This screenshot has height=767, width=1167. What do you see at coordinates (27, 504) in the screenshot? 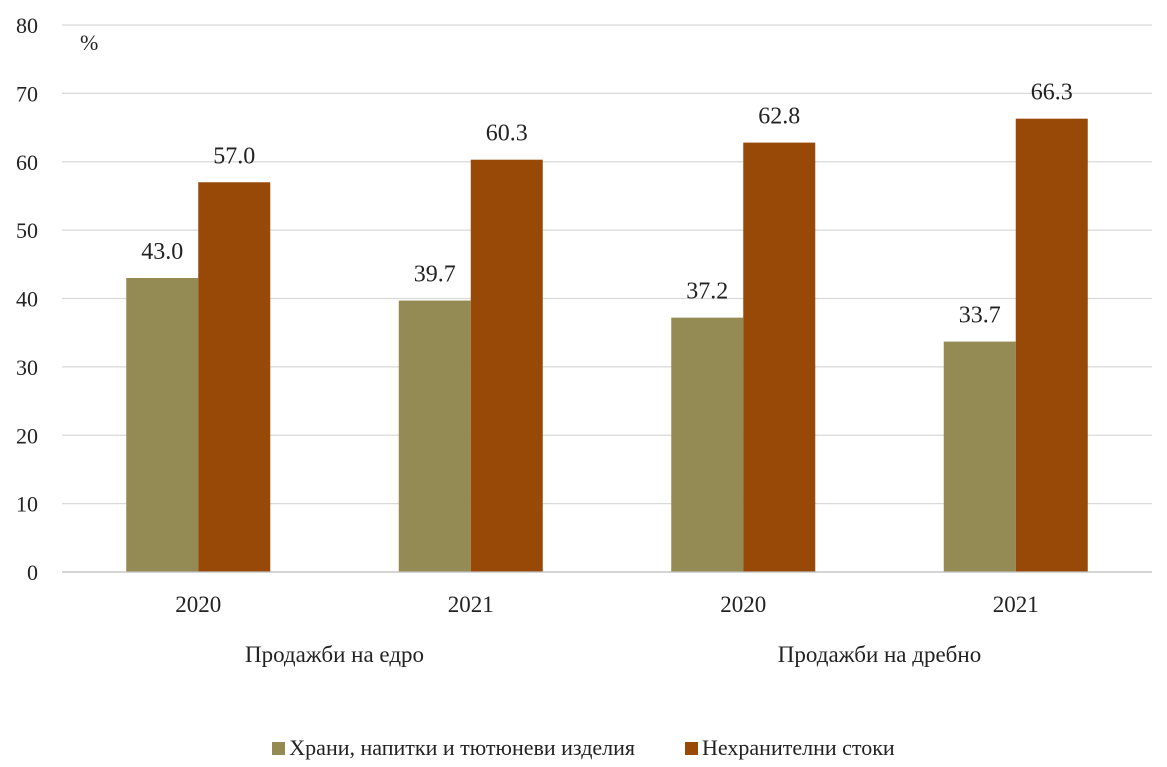
I see `y-tick-label: 10` at bounding box center [27, 504].